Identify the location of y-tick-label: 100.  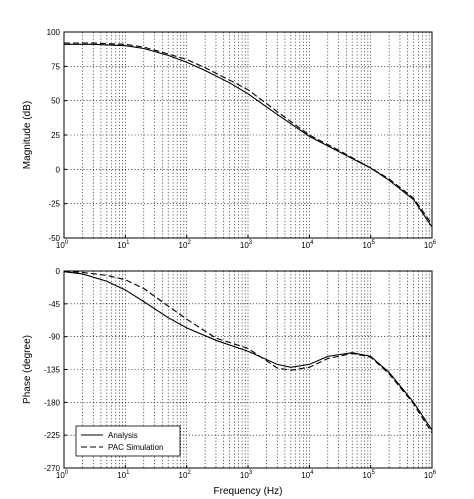
(54, 32).